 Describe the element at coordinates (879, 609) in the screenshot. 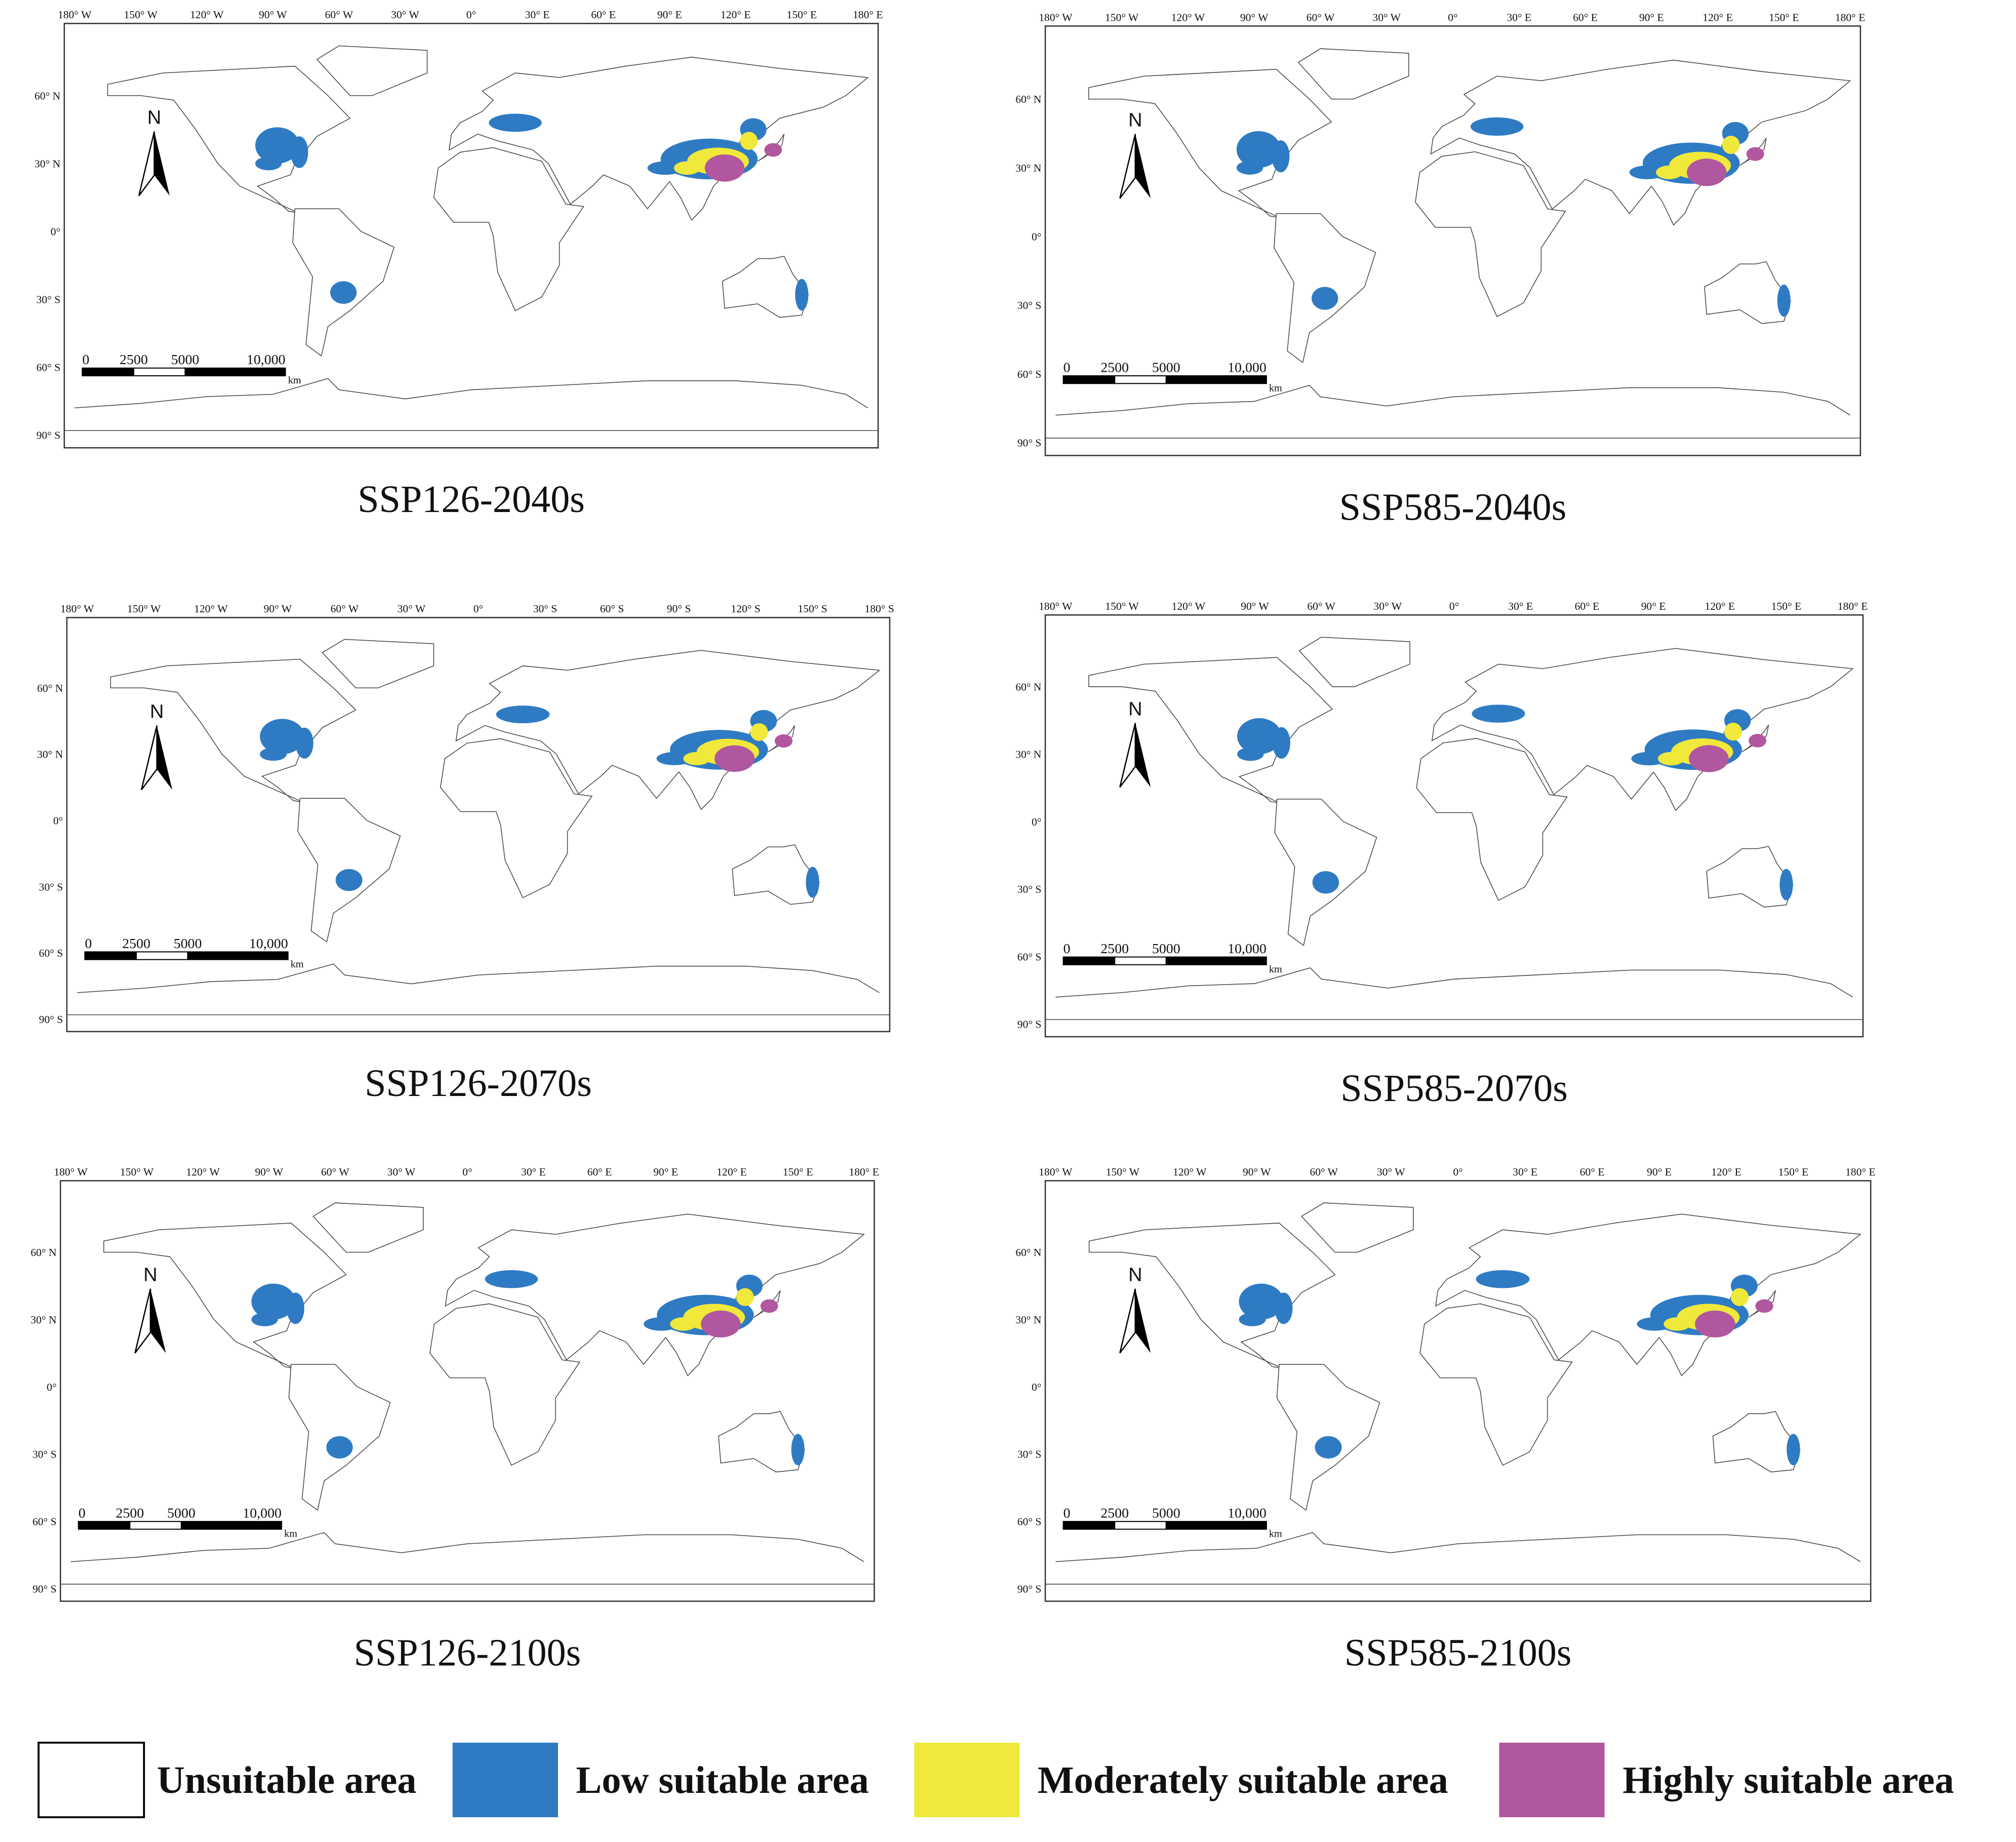

I see `lon-label: 180° S` at that location.